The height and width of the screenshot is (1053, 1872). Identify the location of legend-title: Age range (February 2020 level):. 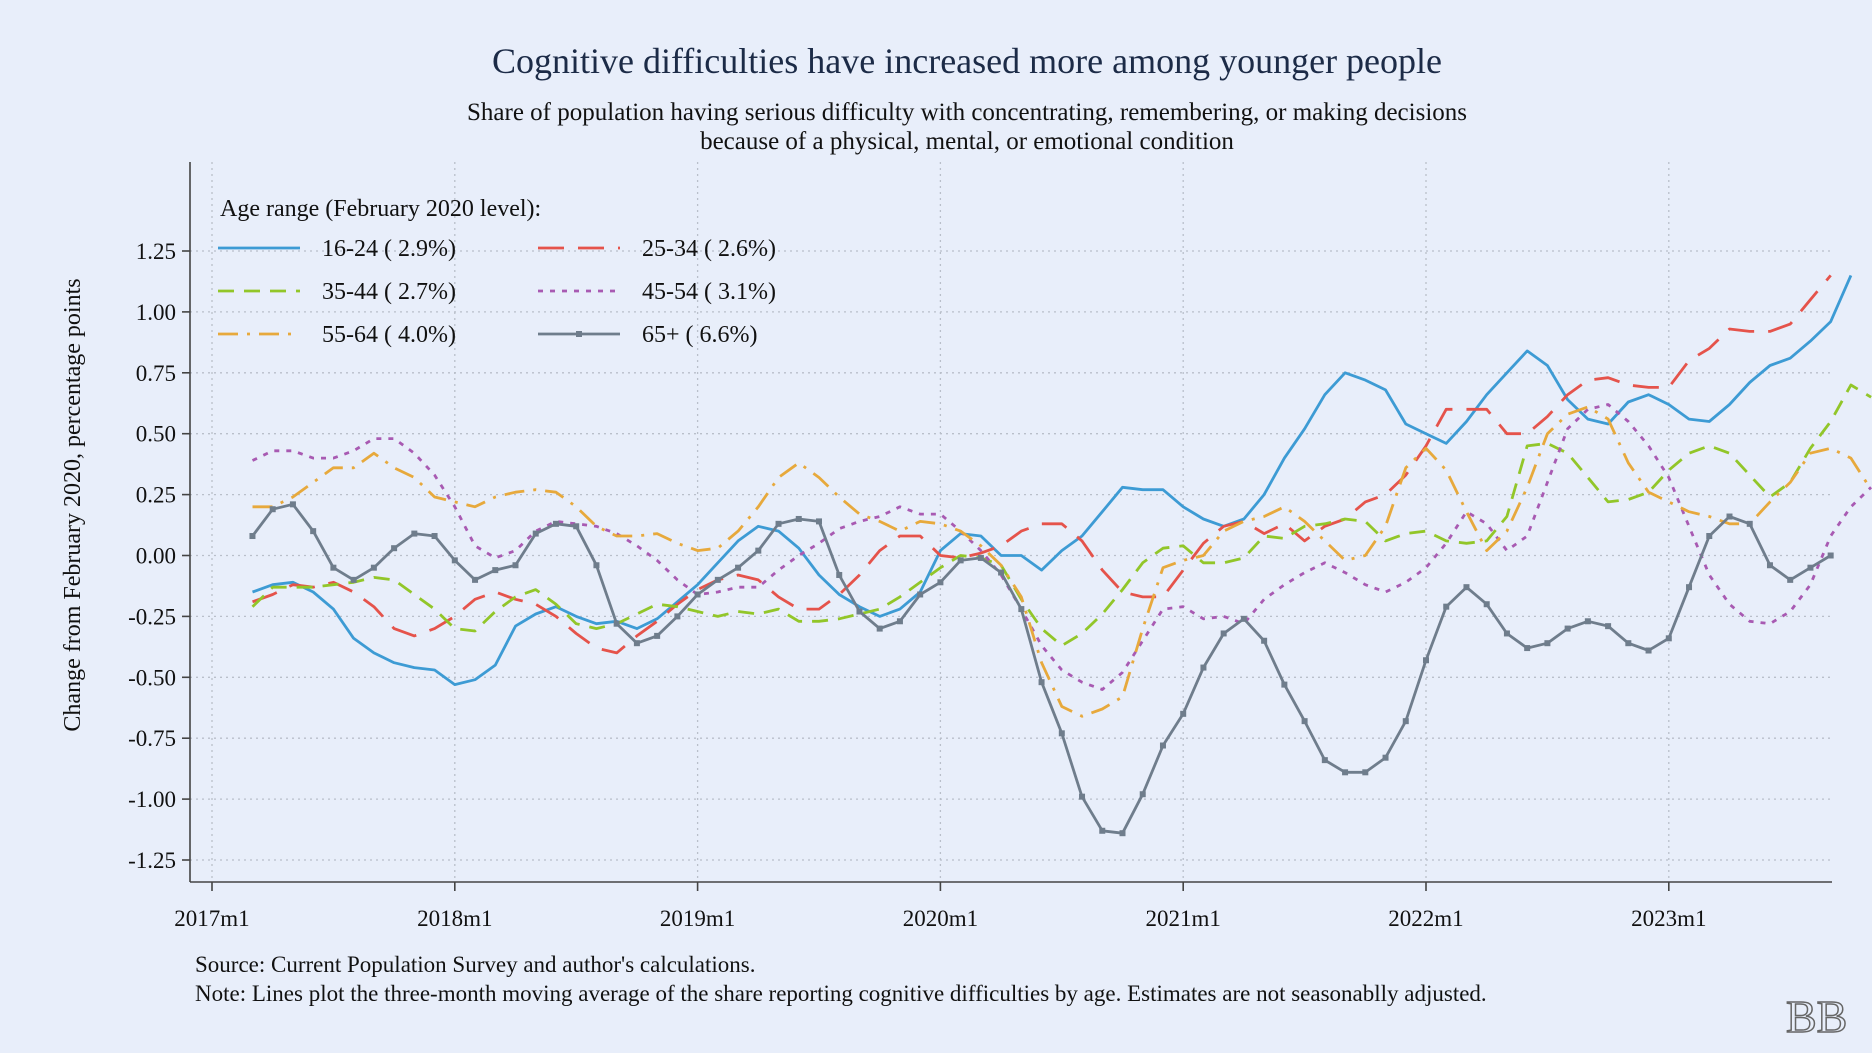
(380, 209).